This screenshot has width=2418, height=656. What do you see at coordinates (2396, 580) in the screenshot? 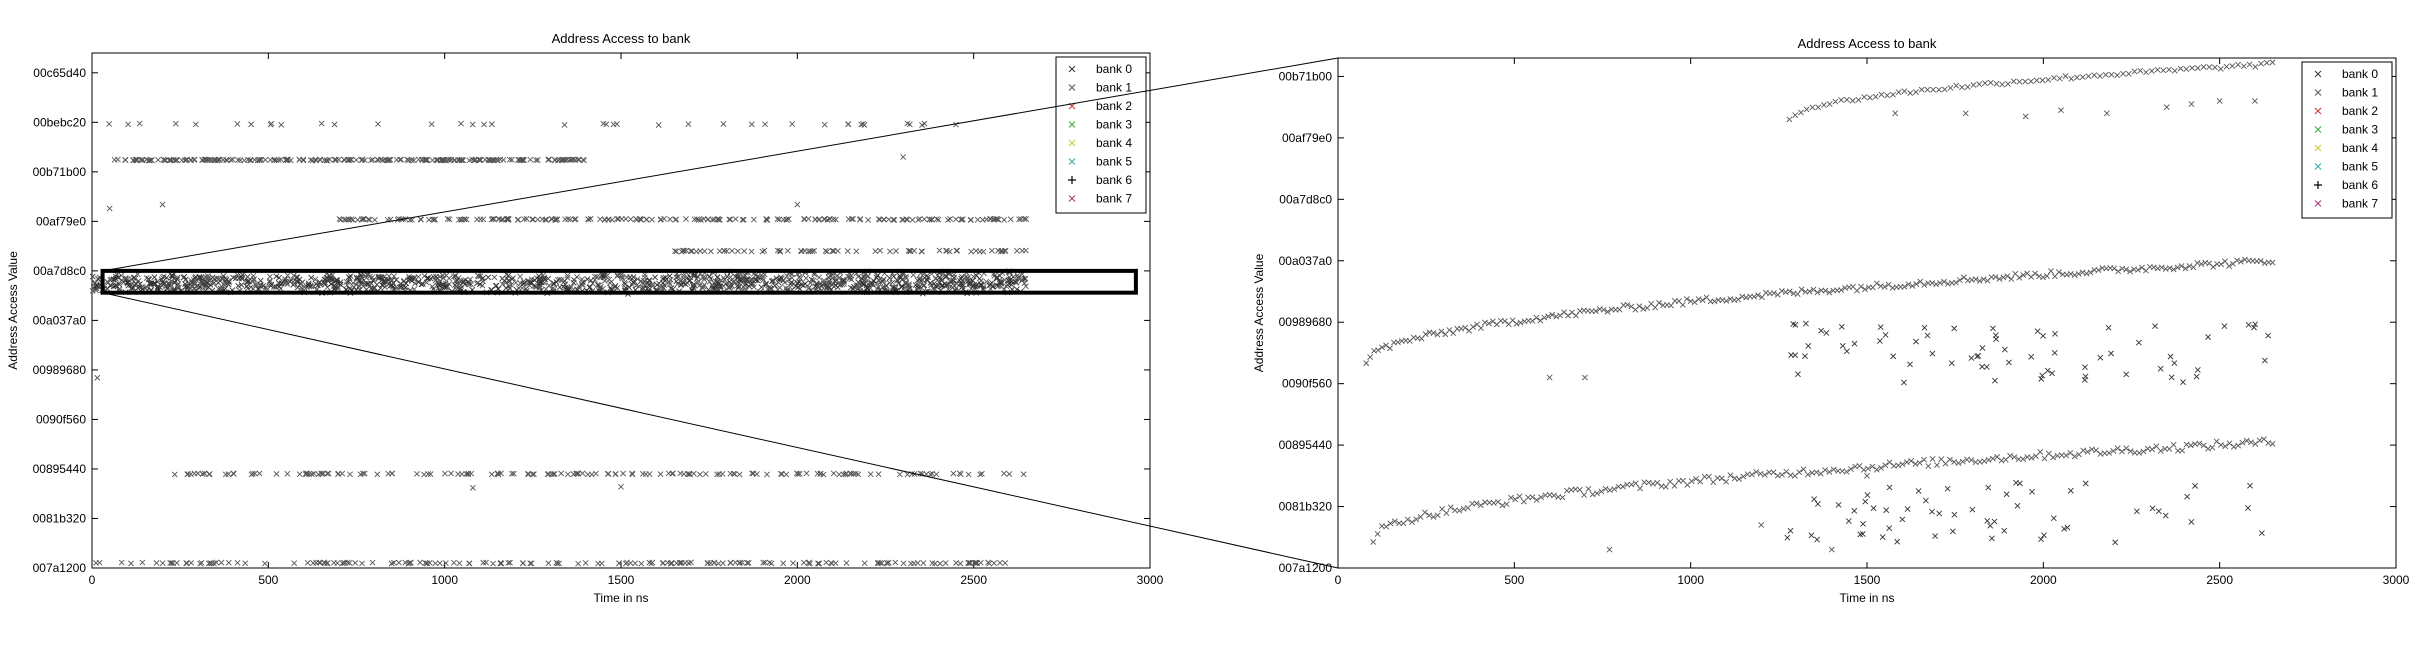
I see `x-tick-label: 3000` at bounding box center [2396, 580].